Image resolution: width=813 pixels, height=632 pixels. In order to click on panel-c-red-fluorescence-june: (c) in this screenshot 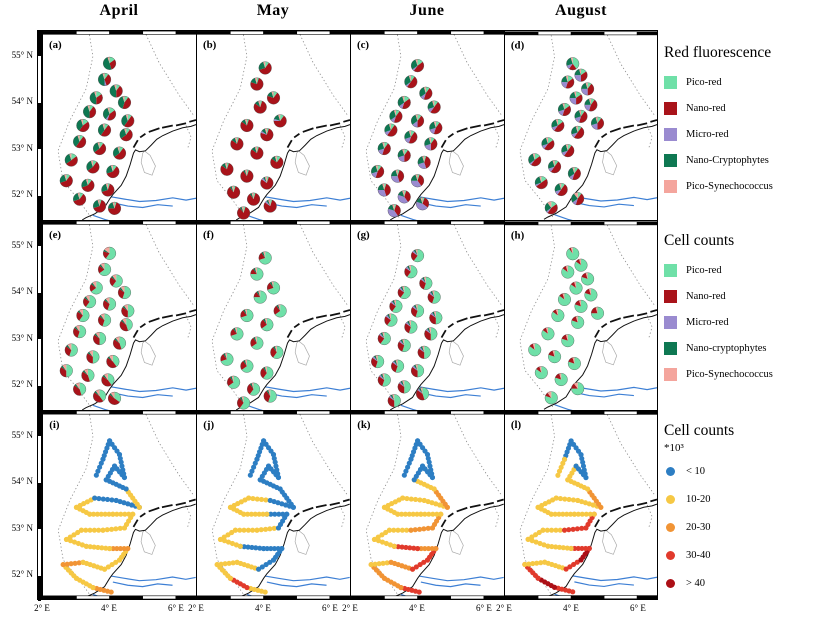, I will do `click(427, 125)`.